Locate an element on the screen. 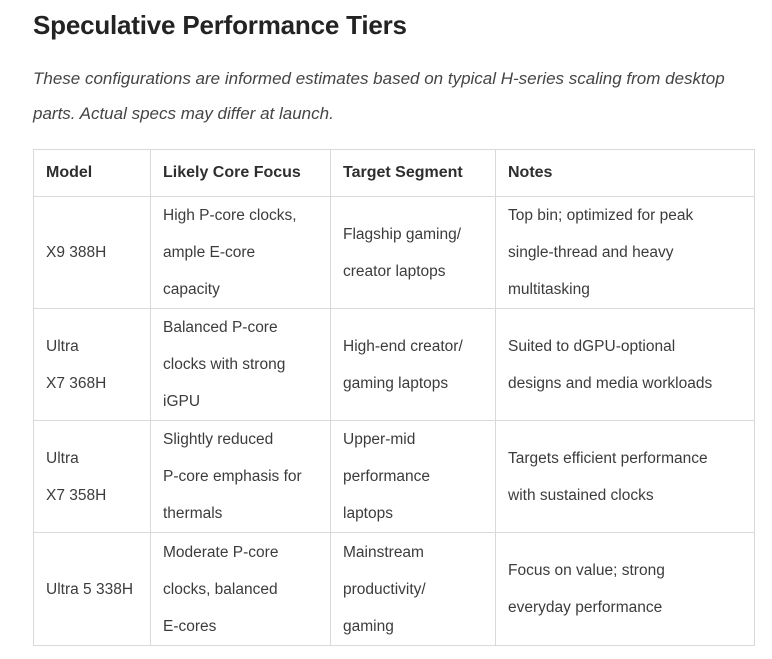 The width and height of the screenshot is (772, 659). segment-cell: Upper-mid performance laptops is located at coordinates (413, 476).